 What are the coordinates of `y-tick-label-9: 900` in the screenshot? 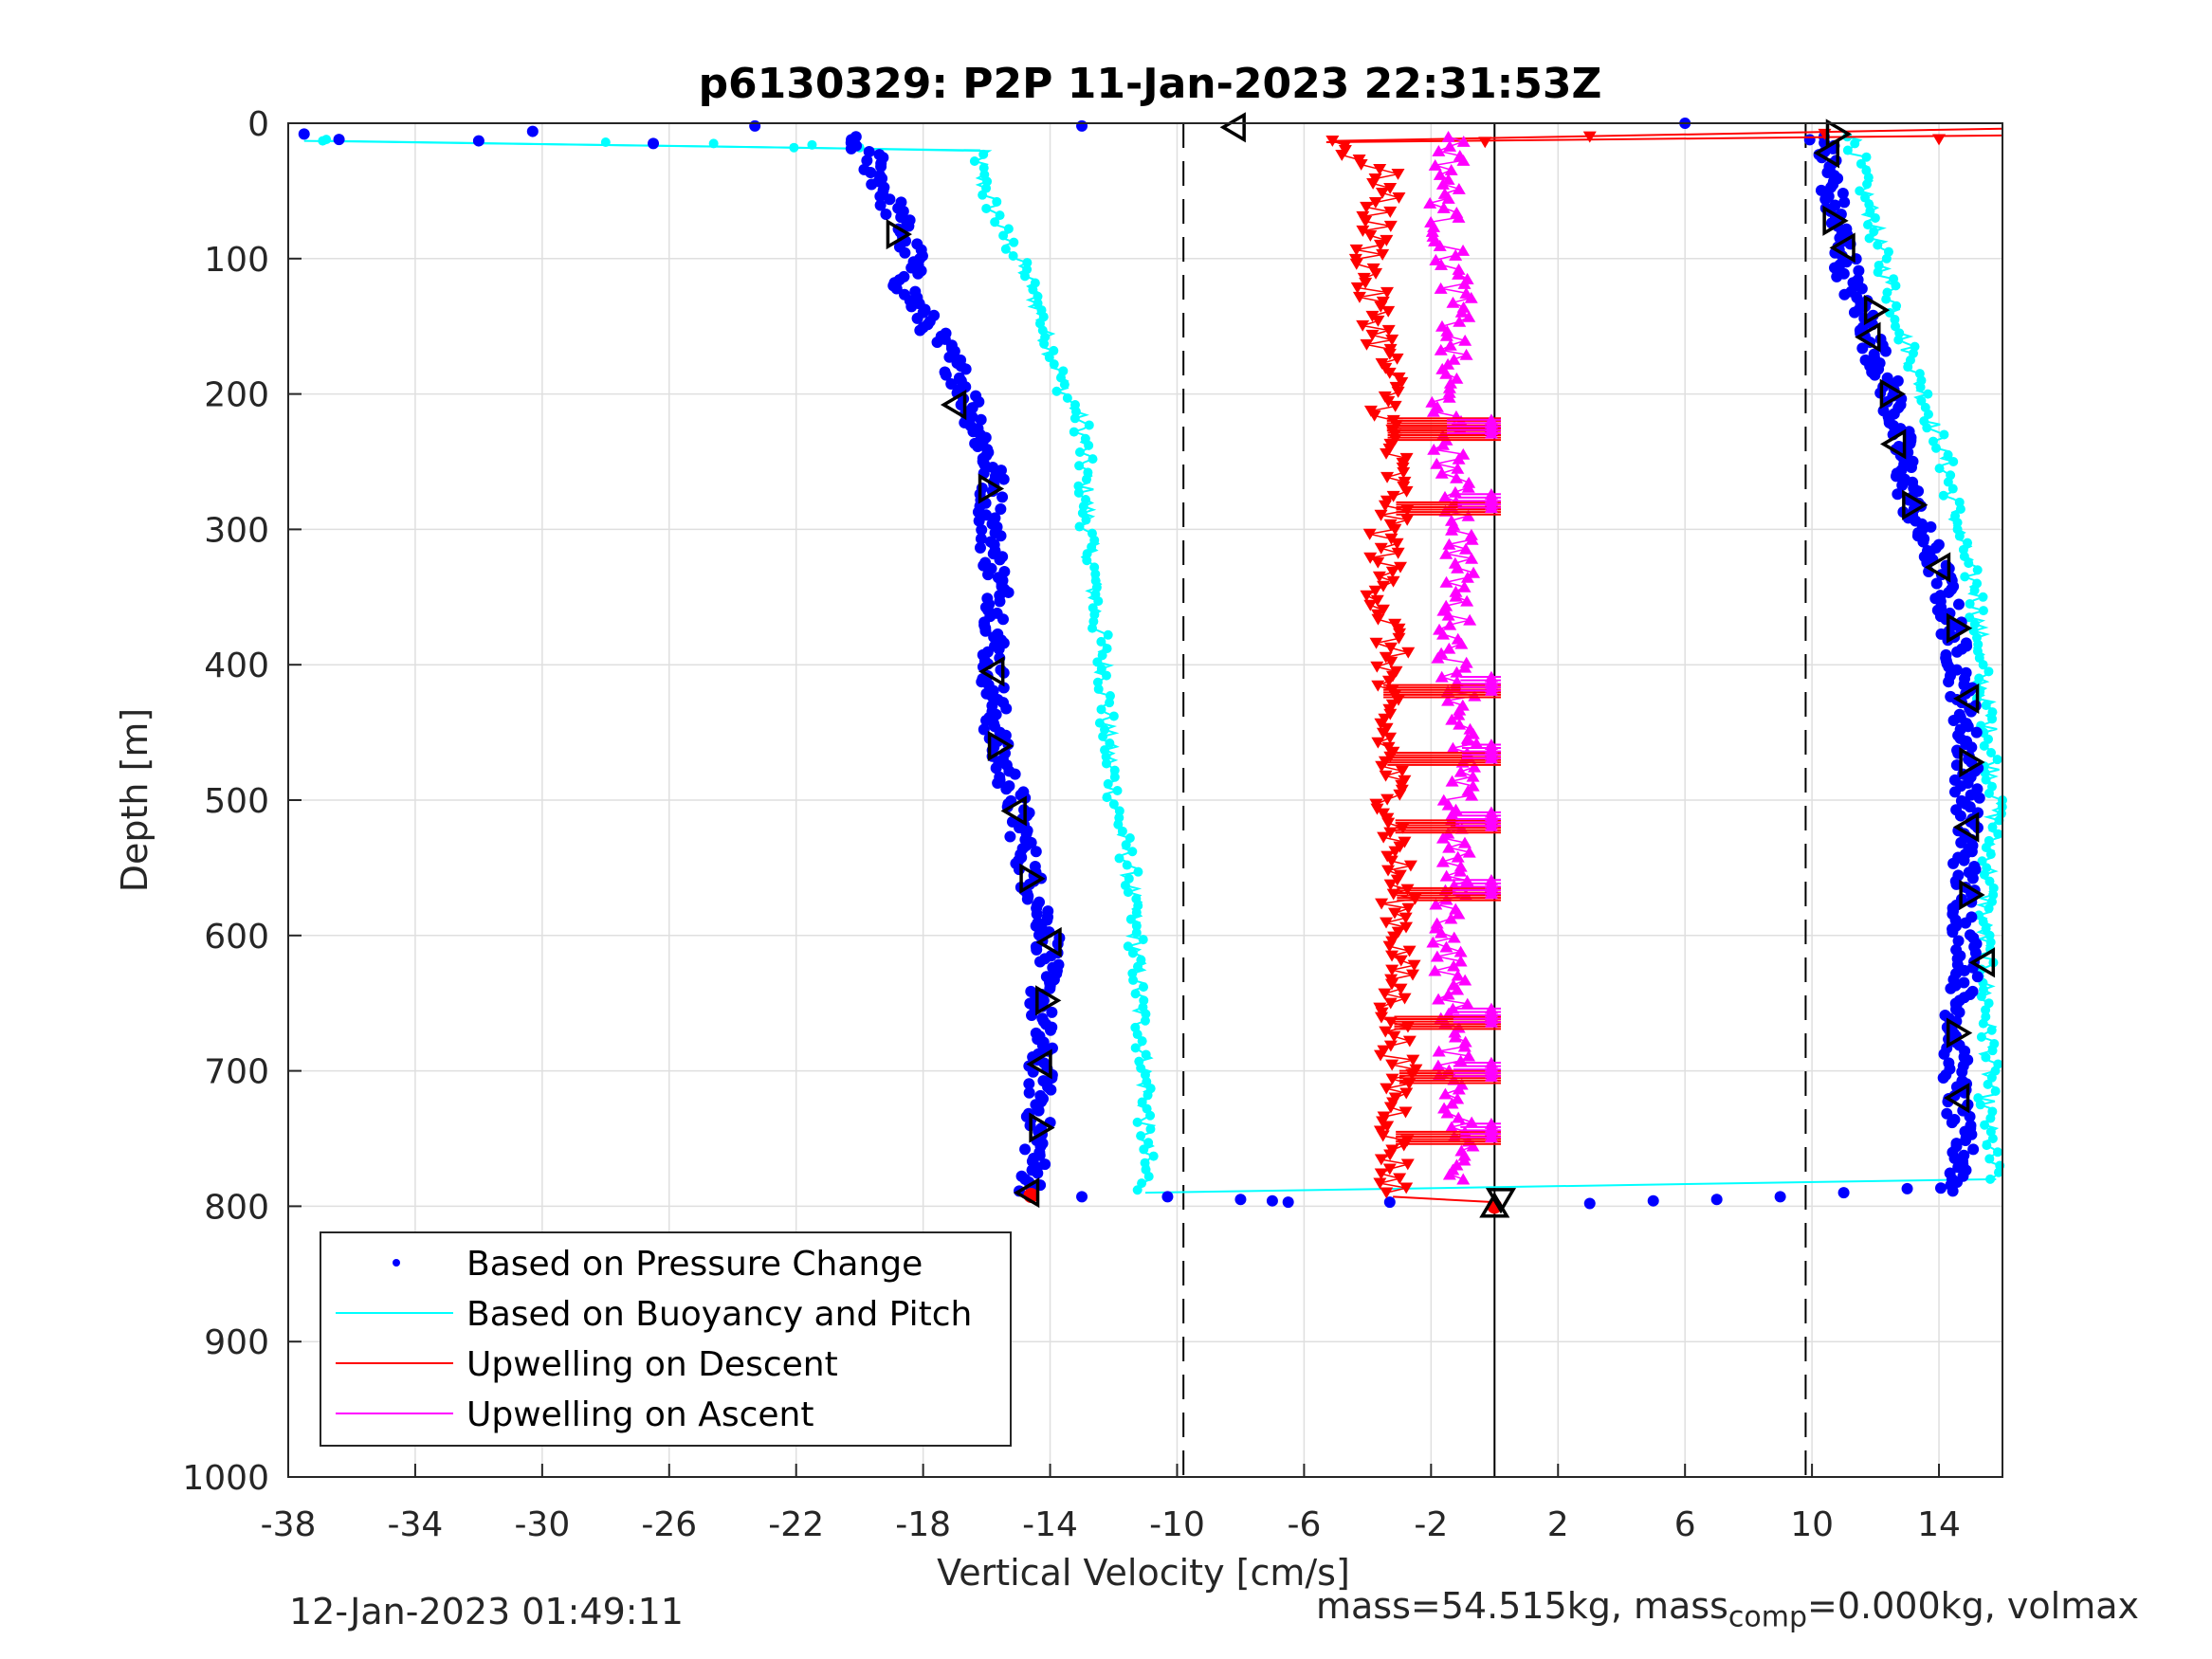 It's located at (236, 1342).